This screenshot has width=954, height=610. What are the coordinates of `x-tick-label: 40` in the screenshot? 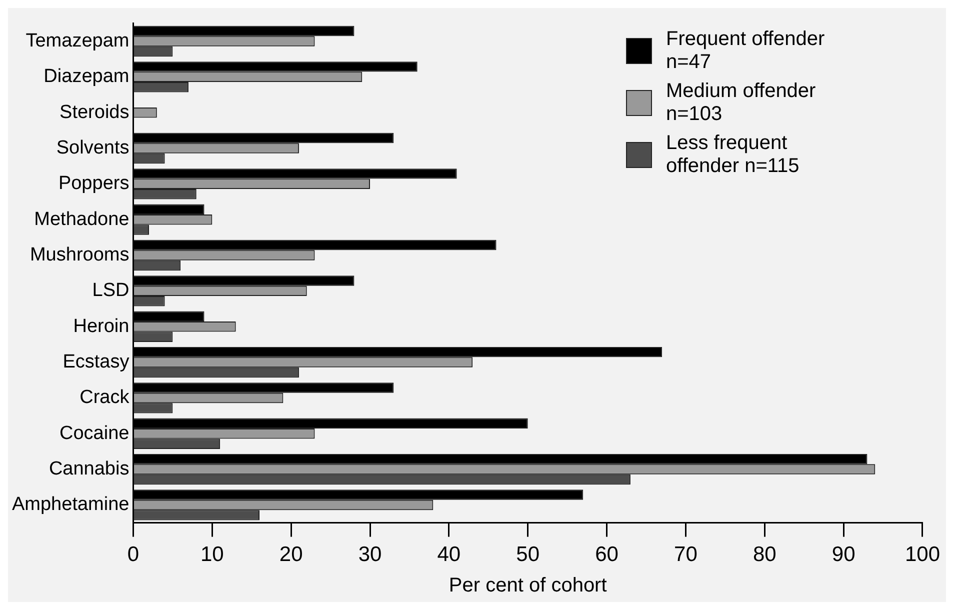 It's located at (449, 554).